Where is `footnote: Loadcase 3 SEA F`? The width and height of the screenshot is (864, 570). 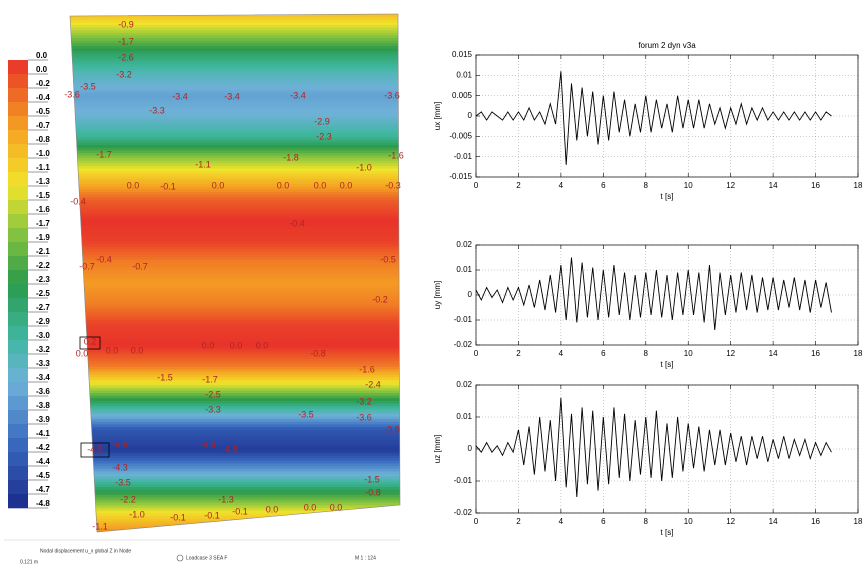
footnote: Loadcase 3 SEA F is located at coordinates (206, 558).